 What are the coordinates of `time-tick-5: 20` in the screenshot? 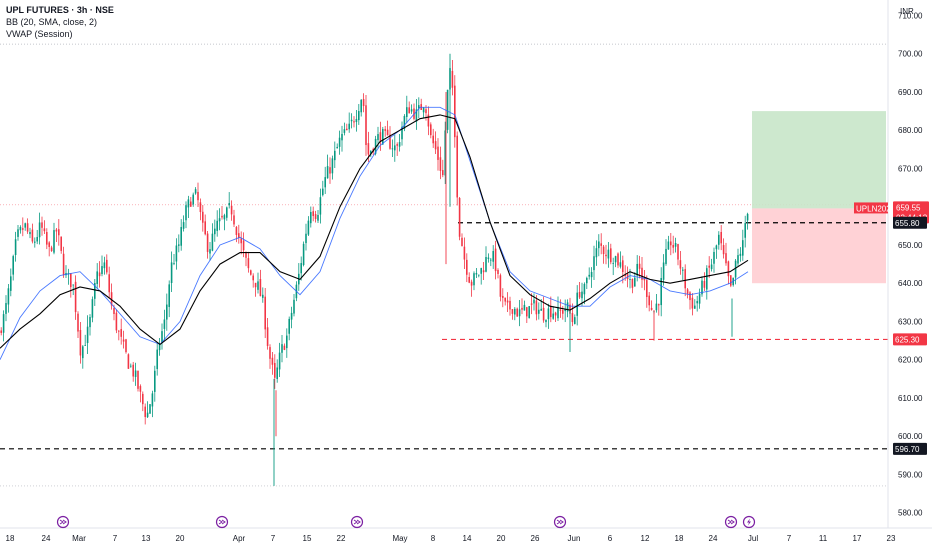 It's located at (180, 538).